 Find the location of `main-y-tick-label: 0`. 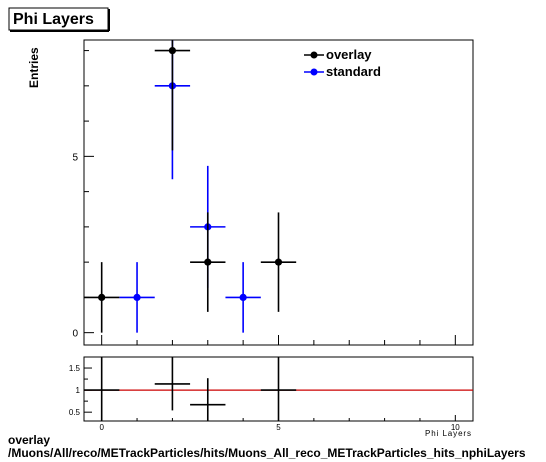

main-y-tick-label: 0 is located at coordinates (75, 334).